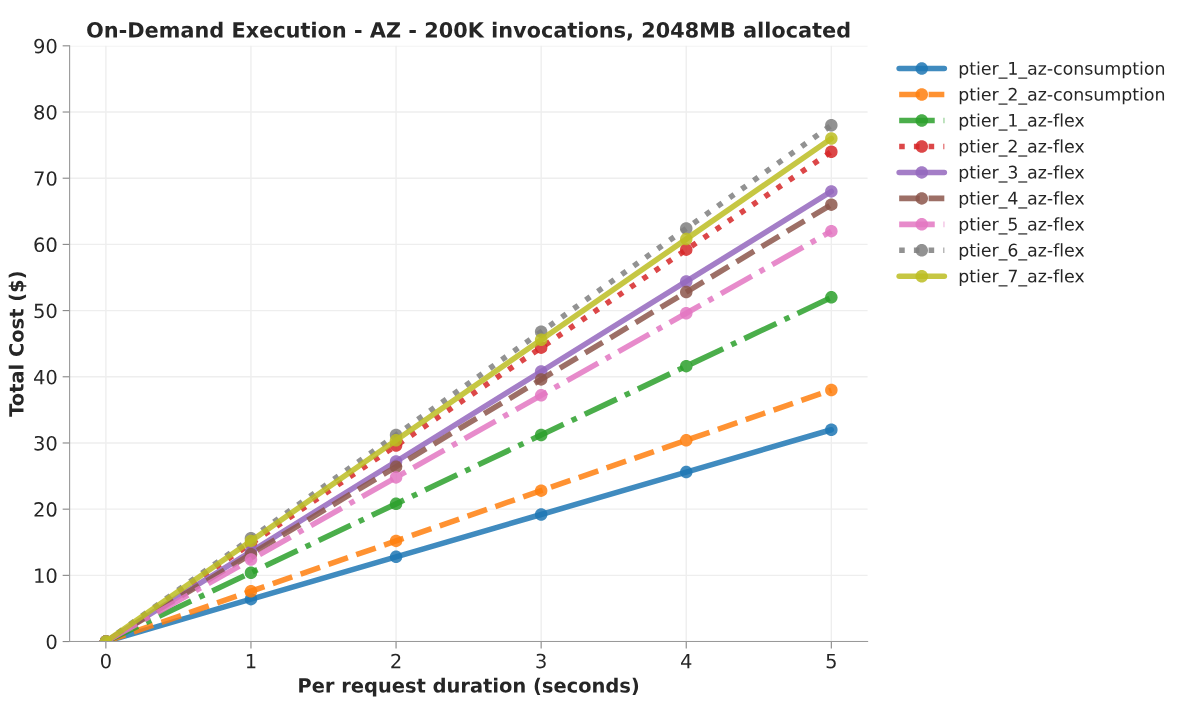 The height and width of the screenshot is (705, 1200). What do you see at coordinates (1022, 148) in the screenshot?
I see `legend-label: ptier_2_az-flex` at bounding box center [1022, 148].